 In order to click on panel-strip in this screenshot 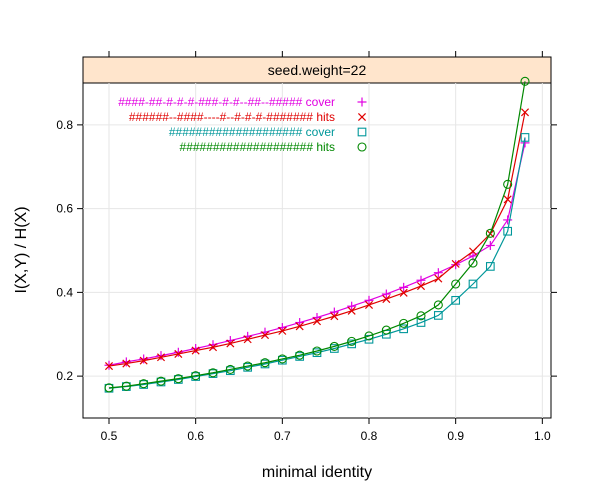, I will do `click(317, 70)`.